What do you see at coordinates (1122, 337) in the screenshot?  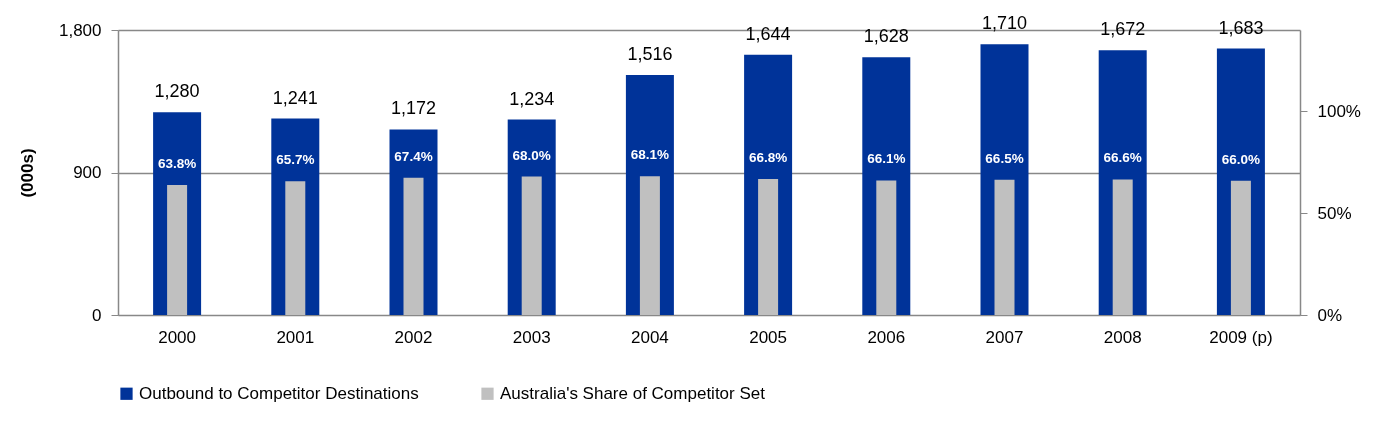 I see `x-tick-label: 2008` at bounding box center [1122, 337].